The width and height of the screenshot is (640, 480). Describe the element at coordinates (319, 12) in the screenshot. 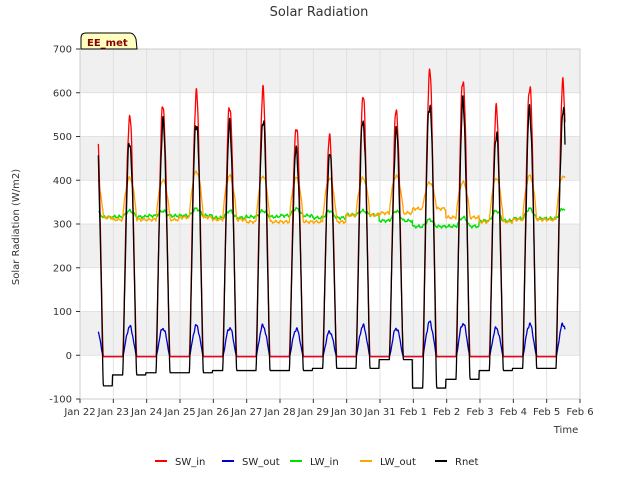

I see `chart-title: Solar Radiation` at that location.